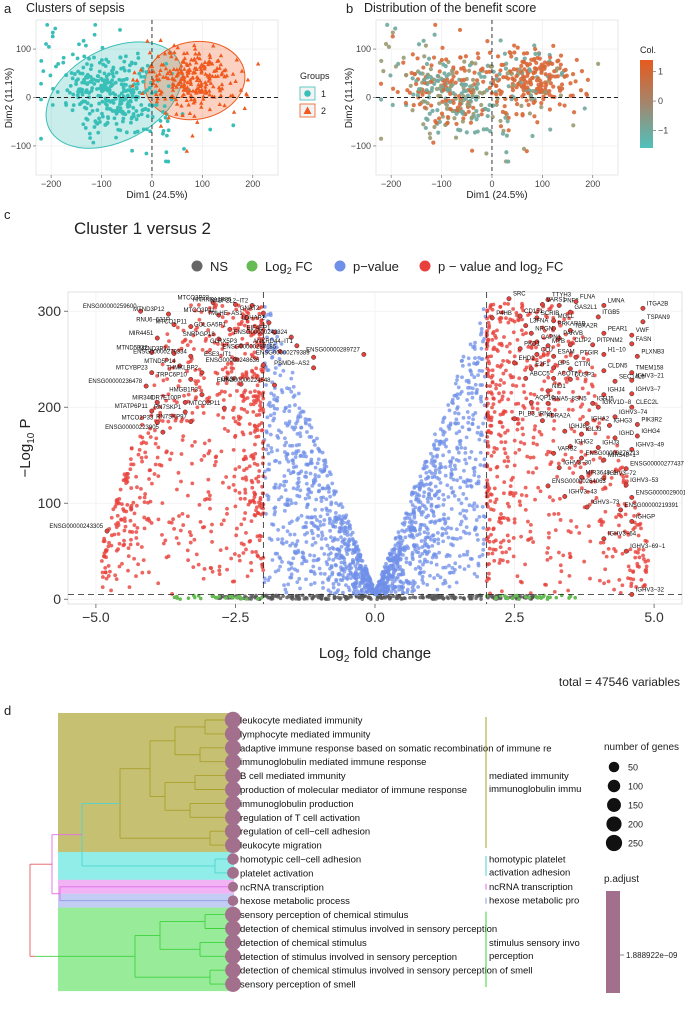  What do you see at coordinates (168, 408) in the screenshot?
I see `gene-label: RN7SKP1` at bounding box center [168, 408].